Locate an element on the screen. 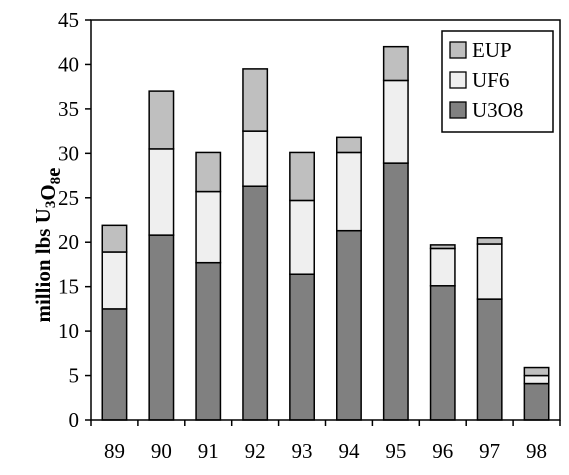 This screenshot has width=569, height=475. x-tick-label: 92 is located at coordinates (255, 451).